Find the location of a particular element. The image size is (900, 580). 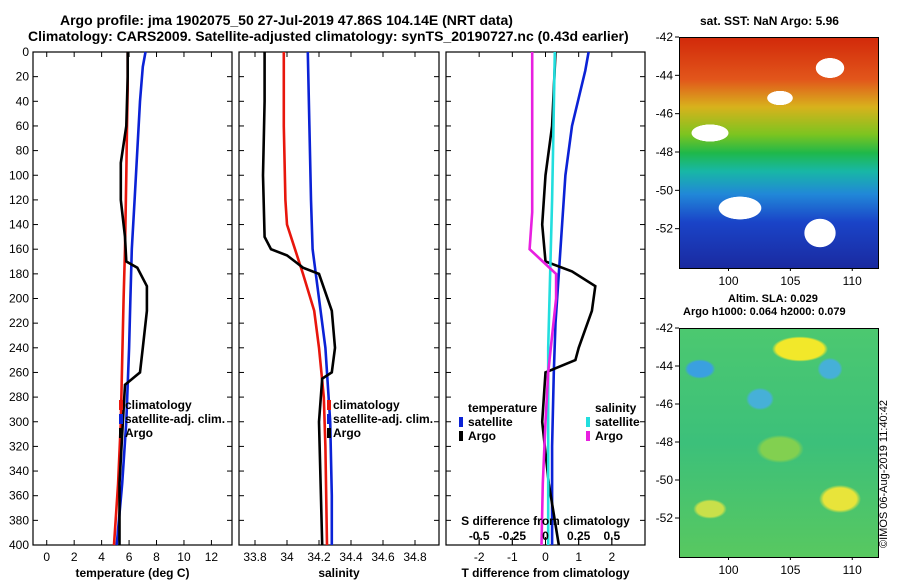

y-tick-label: 340 is located at coordinates (19, 471).